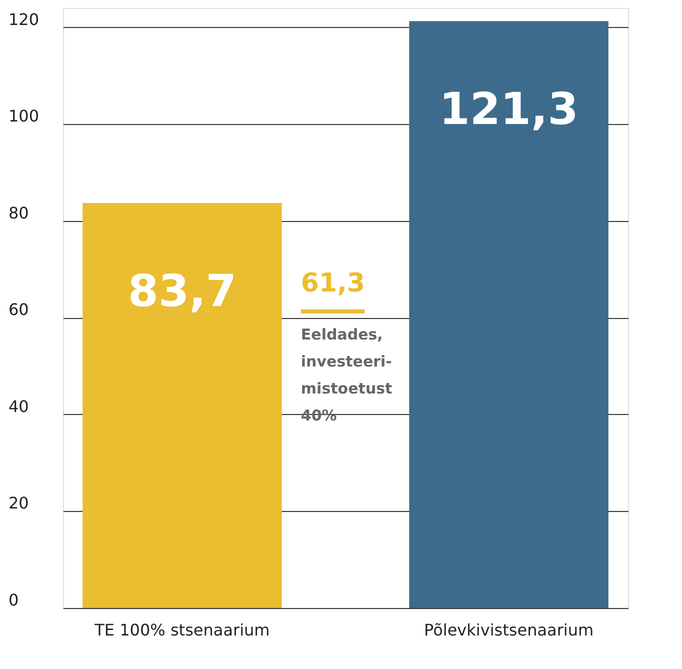 Image resolution: width=682 pixels, height=669 pixels. Describe the element at coordinates (182, 630) in the screenshot. I see `x-tick-label: TE 100% stsenaarium` at that location.